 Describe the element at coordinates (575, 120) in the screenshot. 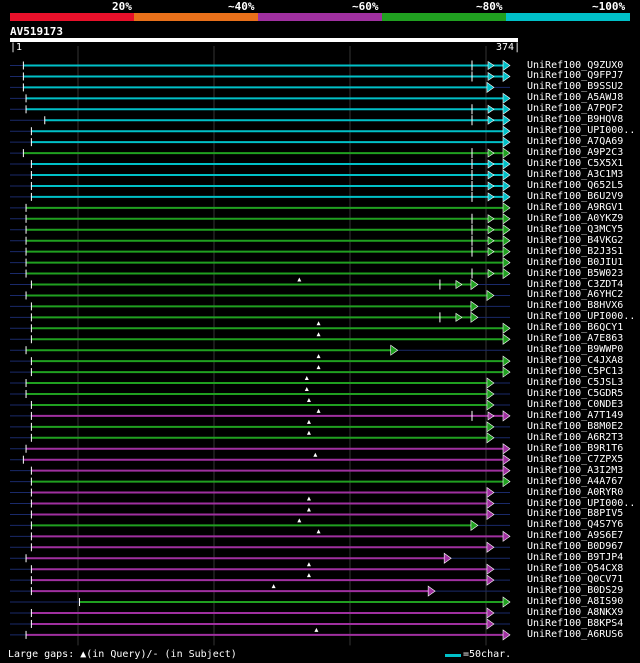

I see `hit-label-link: UniRef100_B9HQV8` at that location.